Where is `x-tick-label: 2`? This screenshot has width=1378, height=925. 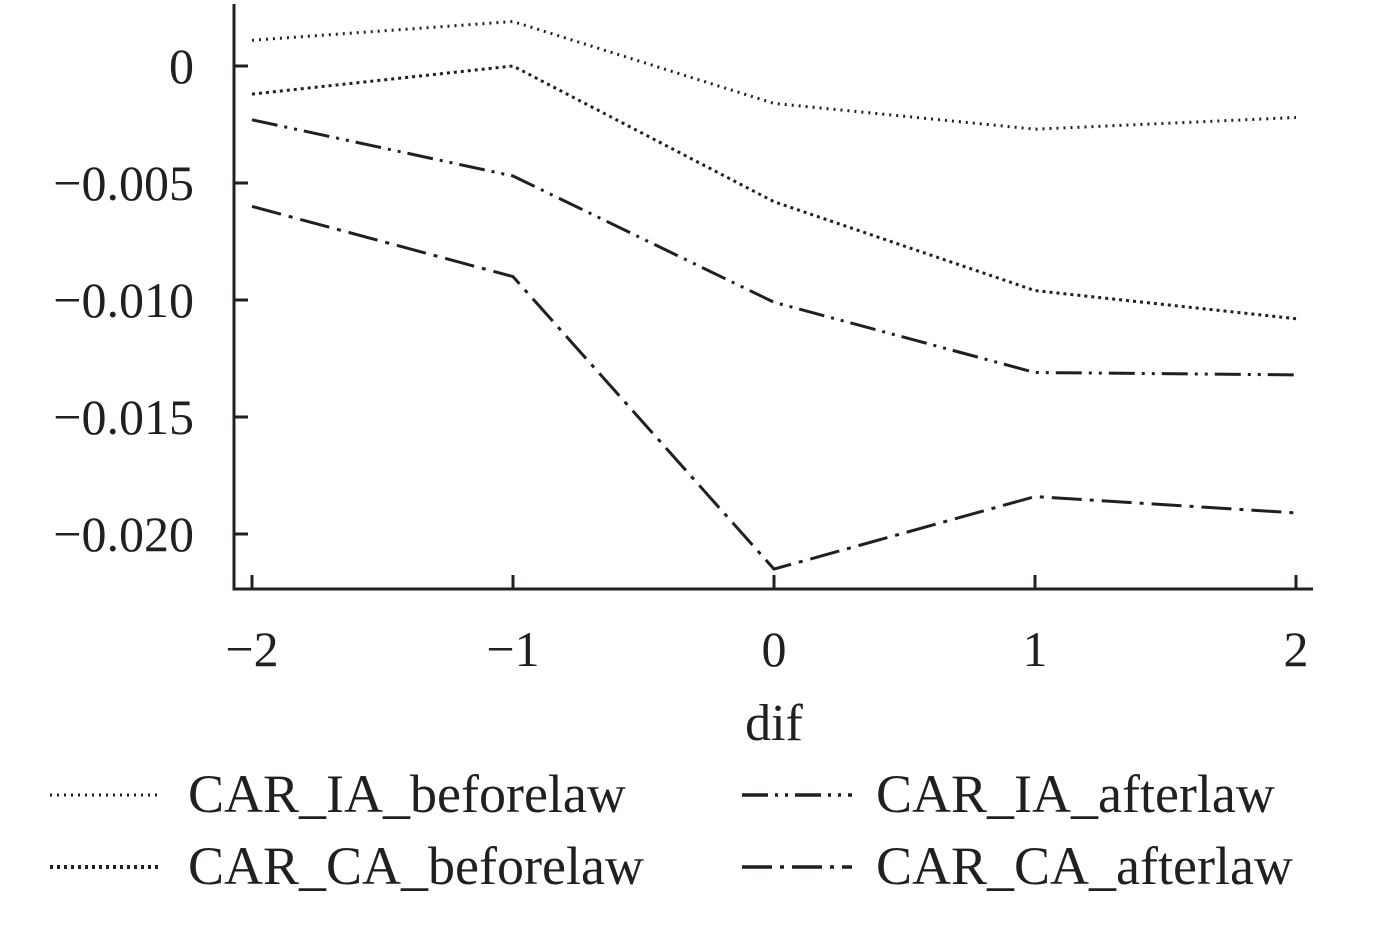 x-tick-label: 2 is located at coordinates (1296, 649).